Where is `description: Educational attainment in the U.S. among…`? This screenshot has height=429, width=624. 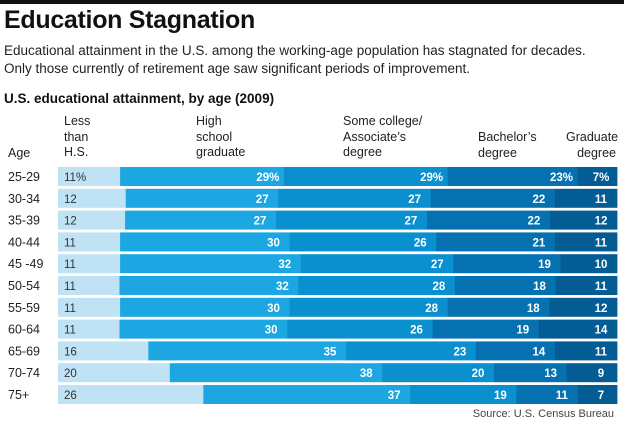 description: Educational attainment in the U.S. among… is located at coordinates (295, 59).